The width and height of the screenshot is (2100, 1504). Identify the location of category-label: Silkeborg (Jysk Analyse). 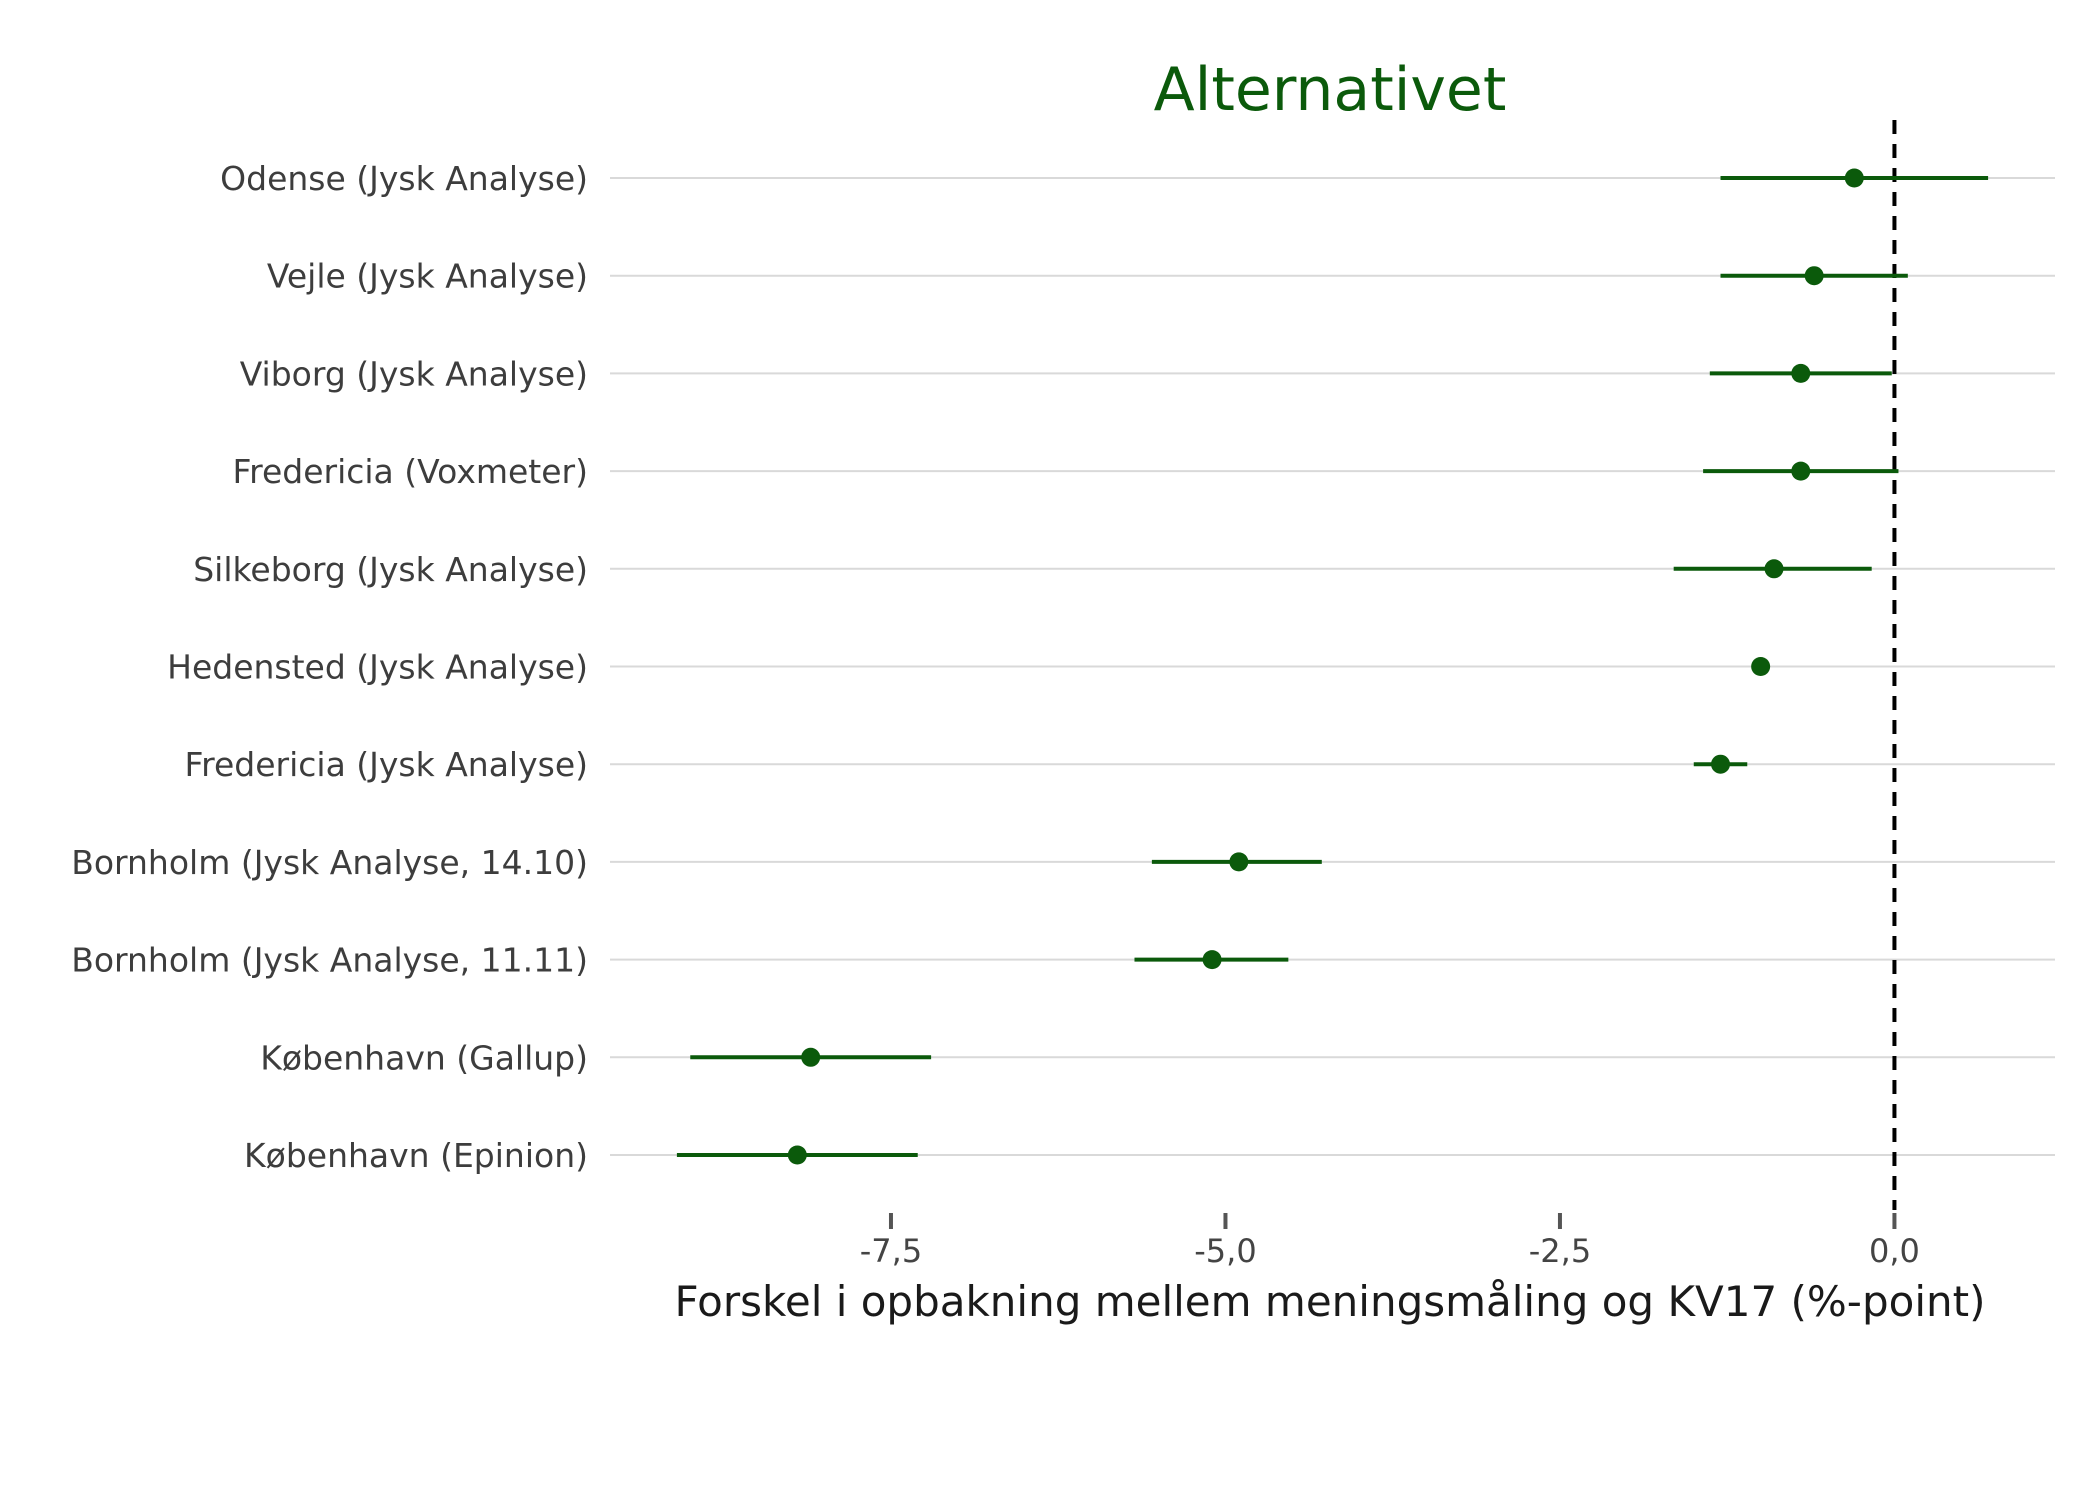
(390, 569).